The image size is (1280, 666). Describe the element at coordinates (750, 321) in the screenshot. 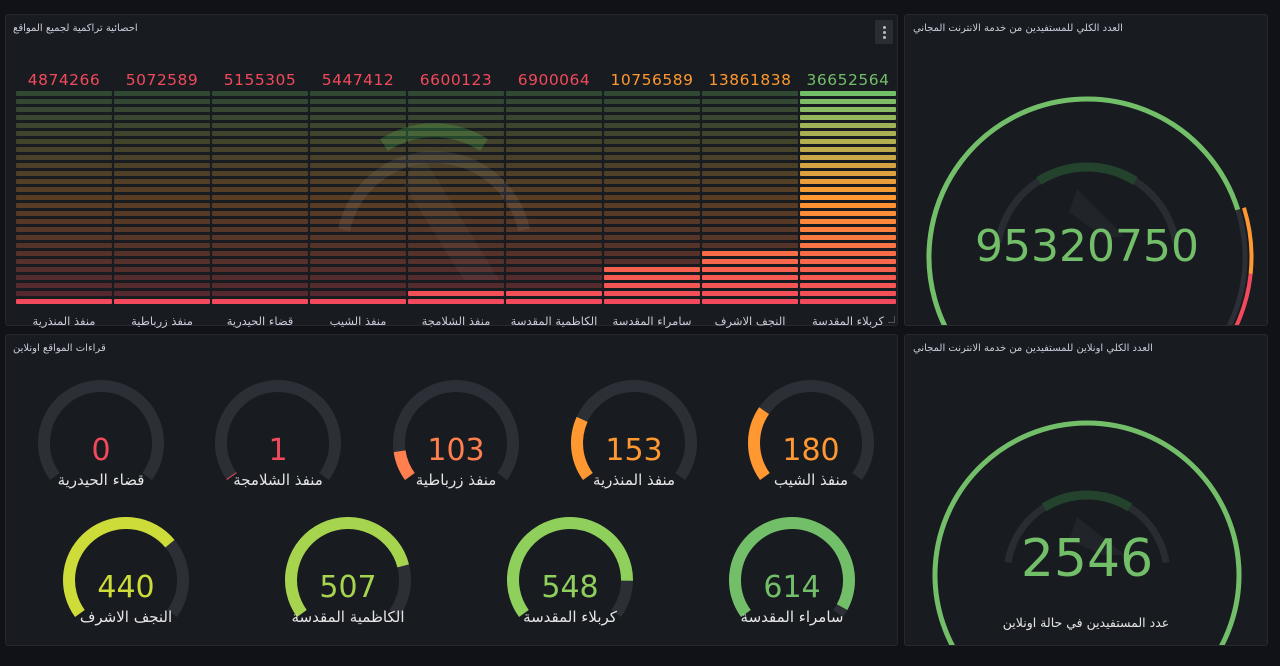

I see `bar-label: النجف الاشرف` at that location.